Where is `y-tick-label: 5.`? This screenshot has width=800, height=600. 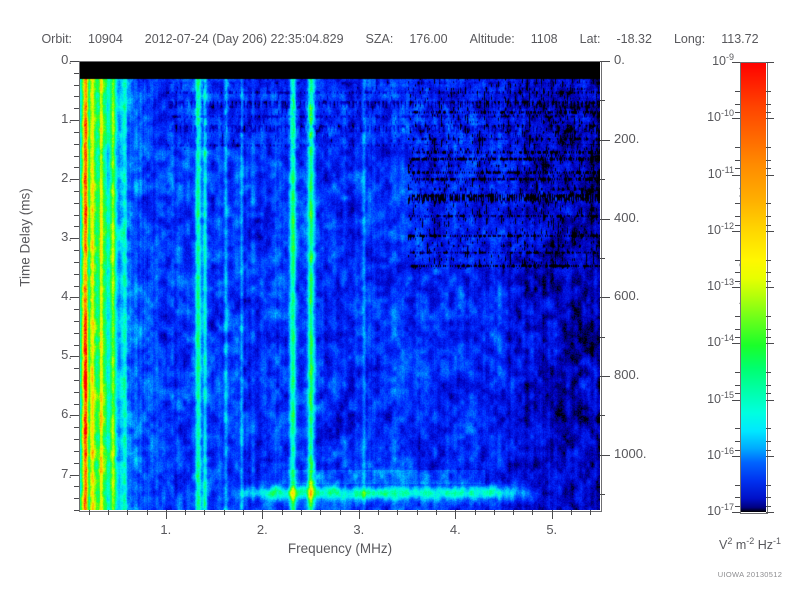
y-tick-label: 5. is located at coordinates (66, 355).